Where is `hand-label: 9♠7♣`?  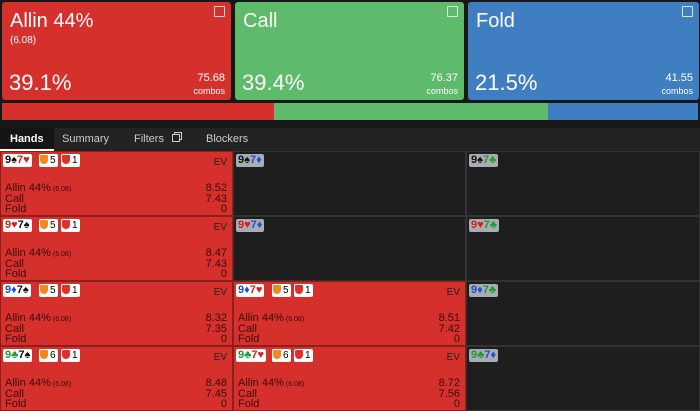 hand-label: 9♠7♣ is located at coordinates (484, 160).